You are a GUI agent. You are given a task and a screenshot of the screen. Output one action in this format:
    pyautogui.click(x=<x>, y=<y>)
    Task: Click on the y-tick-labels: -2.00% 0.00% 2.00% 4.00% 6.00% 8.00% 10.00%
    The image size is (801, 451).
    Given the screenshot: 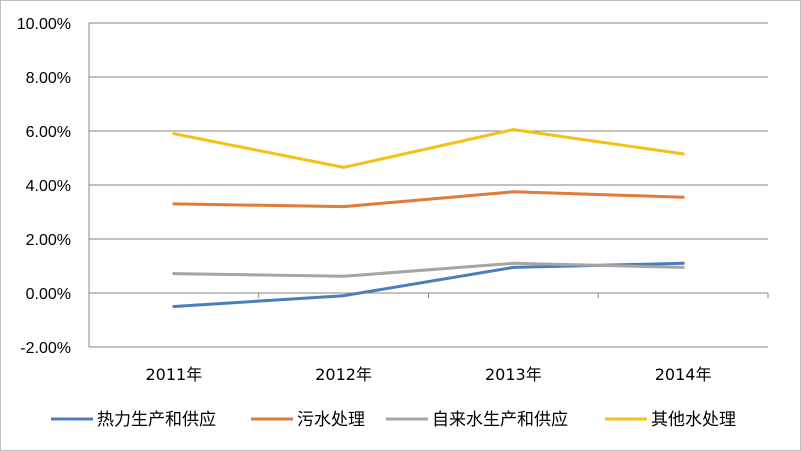 What is the action you would take?
    pyautogui.click(x=44, y=186)
    